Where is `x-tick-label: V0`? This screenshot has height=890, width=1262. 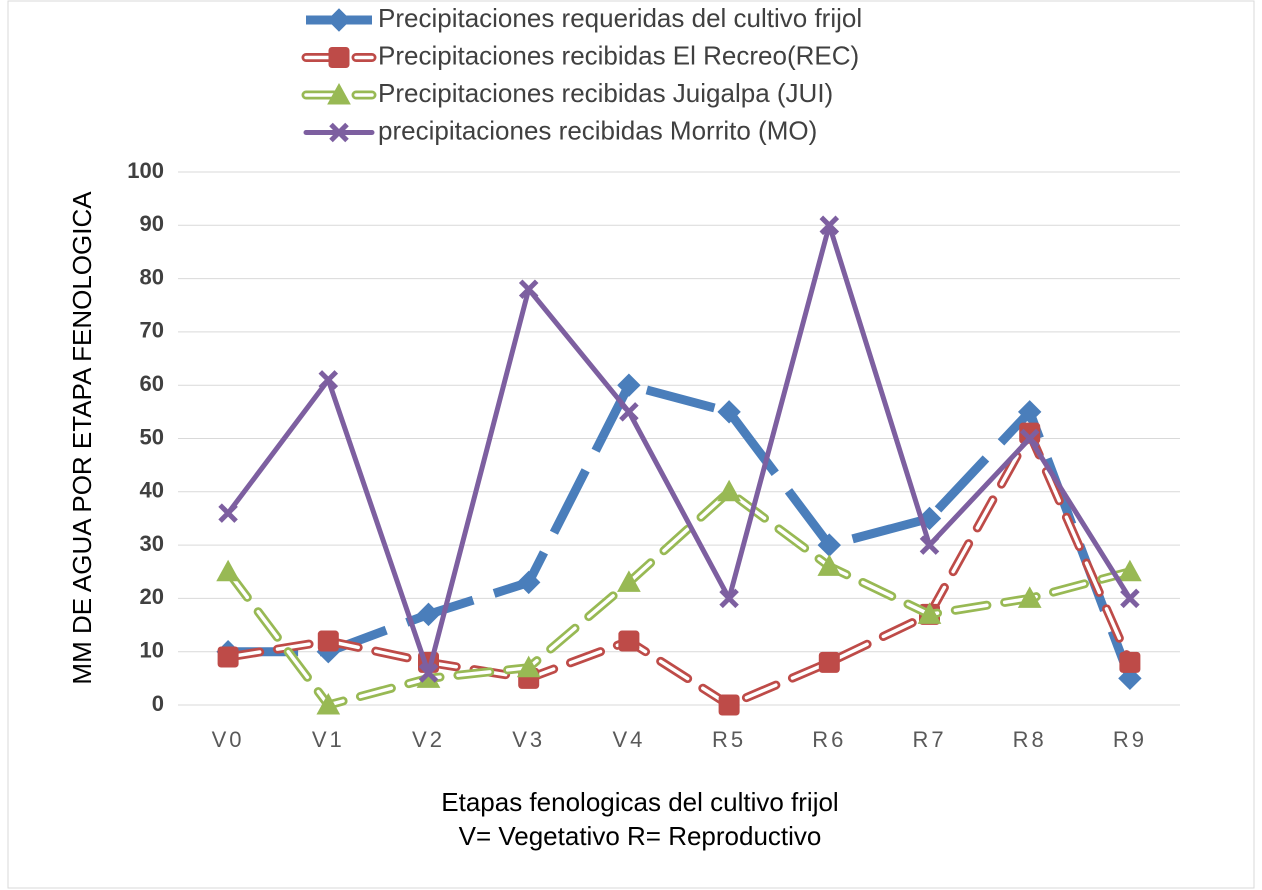
x-tick-label: V0 is located at coordinates (228, 739).